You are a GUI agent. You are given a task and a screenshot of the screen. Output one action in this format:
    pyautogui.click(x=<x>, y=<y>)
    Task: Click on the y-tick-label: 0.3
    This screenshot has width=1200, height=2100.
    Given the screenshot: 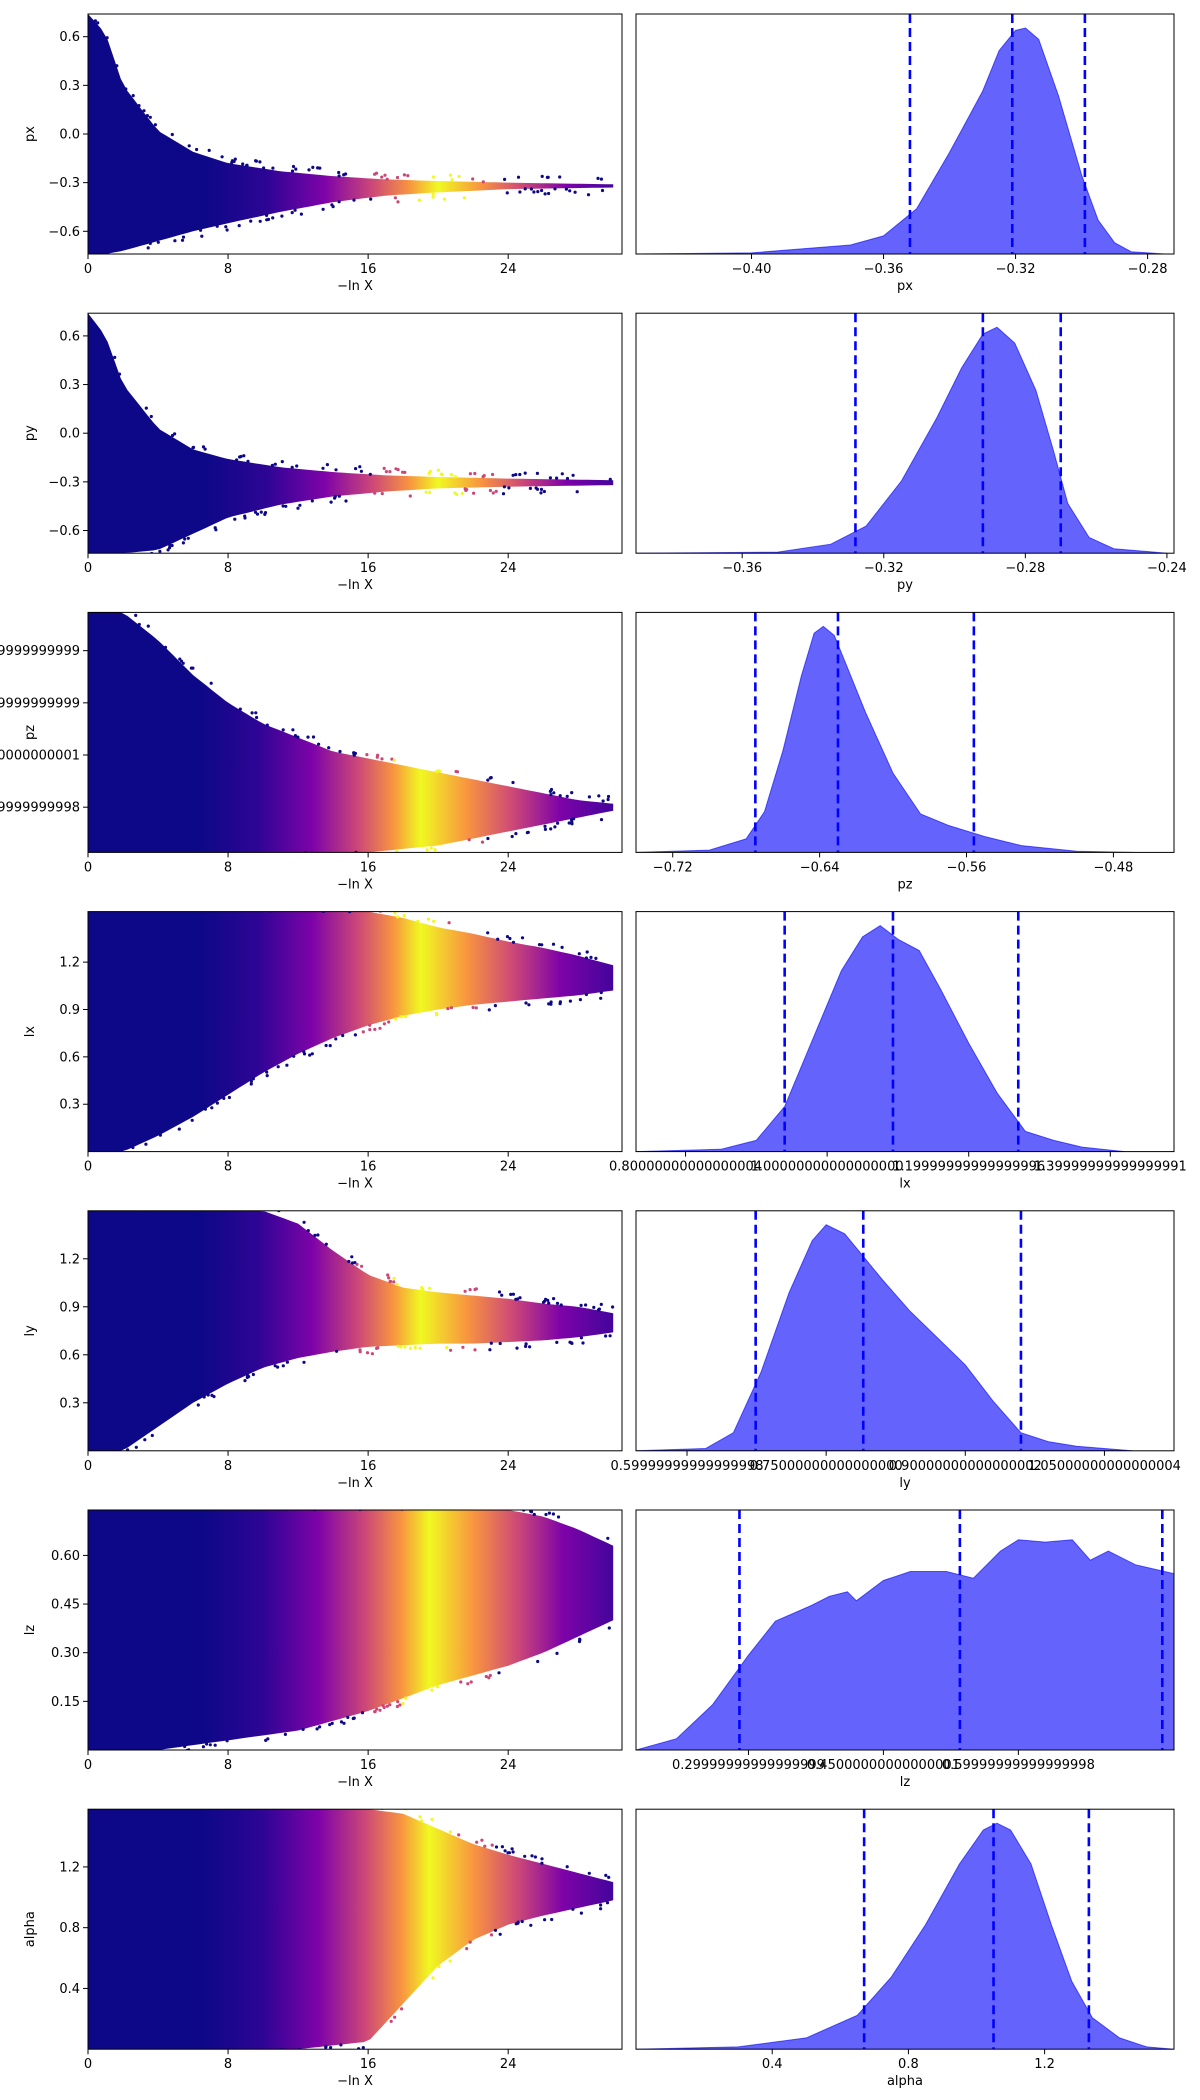 What is the action you would take?
    pyautogui.click(x=69, y=385)
    